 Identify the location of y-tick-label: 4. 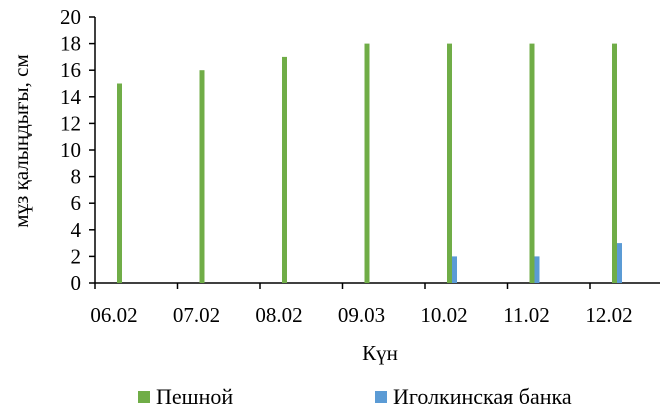
(76, 230).